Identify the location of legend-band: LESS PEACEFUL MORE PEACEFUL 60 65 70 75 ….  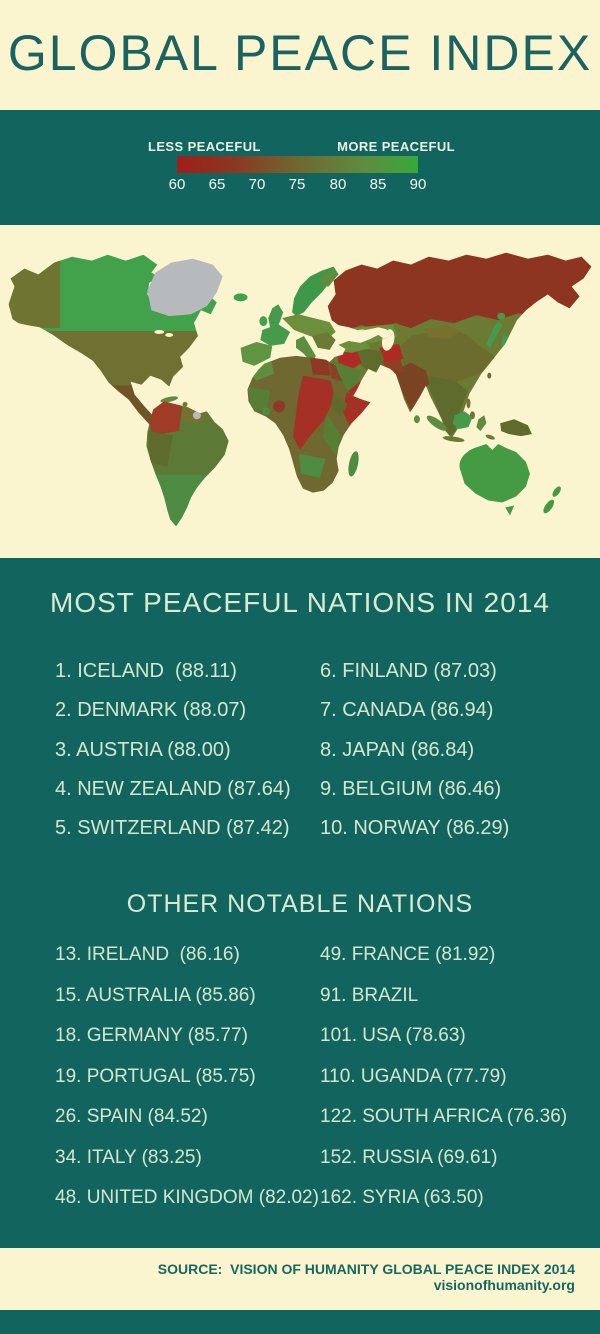
(300, 167).